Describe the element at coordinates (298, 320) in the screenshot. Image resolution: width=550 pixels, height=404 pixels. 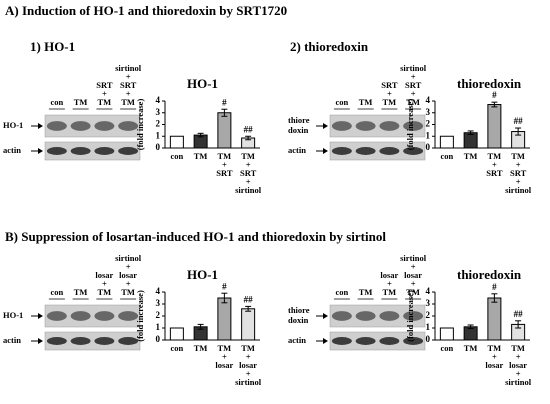
I see `row-label: doxin` at that location.